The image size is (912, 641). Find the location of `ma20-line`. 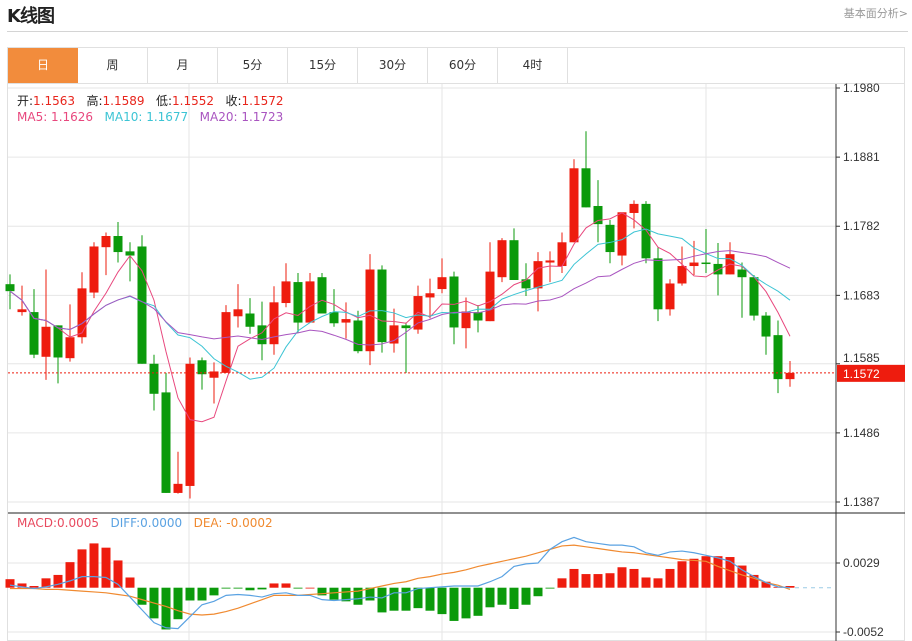

ma20-line is located at coordinates (400, 298).